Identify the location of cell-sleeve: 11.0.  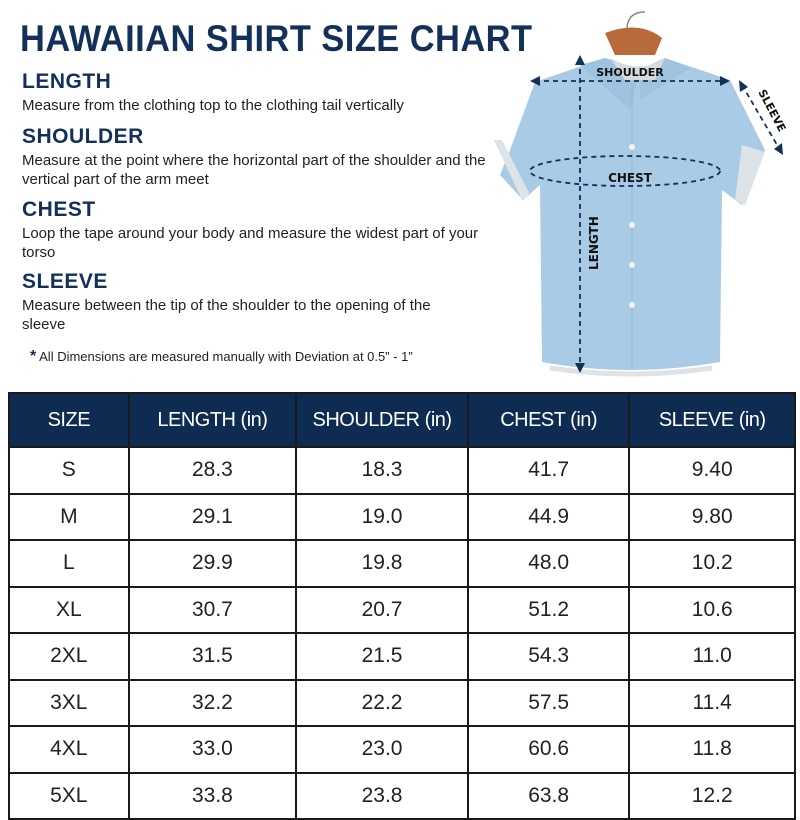
(712, 656).